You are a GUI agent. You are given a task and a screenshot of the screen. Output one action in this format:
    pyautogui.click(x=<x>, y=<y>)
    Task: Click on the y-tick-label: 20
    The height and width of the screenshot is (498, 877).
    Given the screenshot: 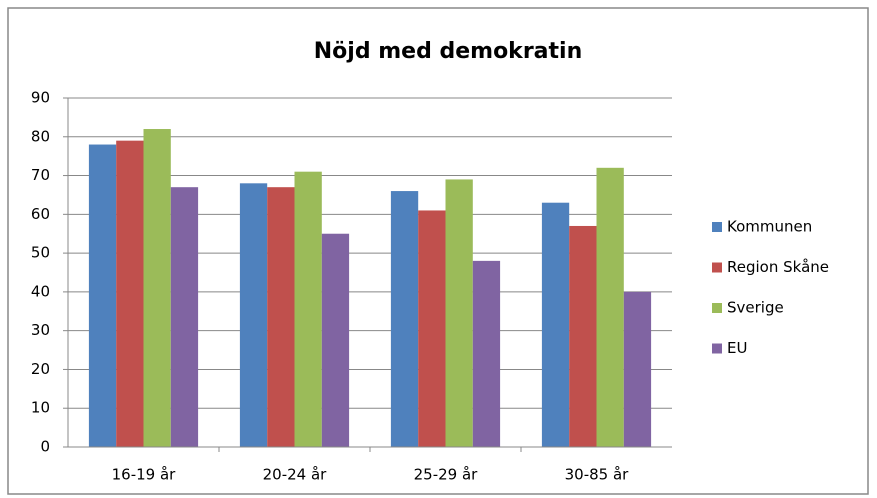 What is the action you would take?
    pyautogui.click(x=40, y=369)
    